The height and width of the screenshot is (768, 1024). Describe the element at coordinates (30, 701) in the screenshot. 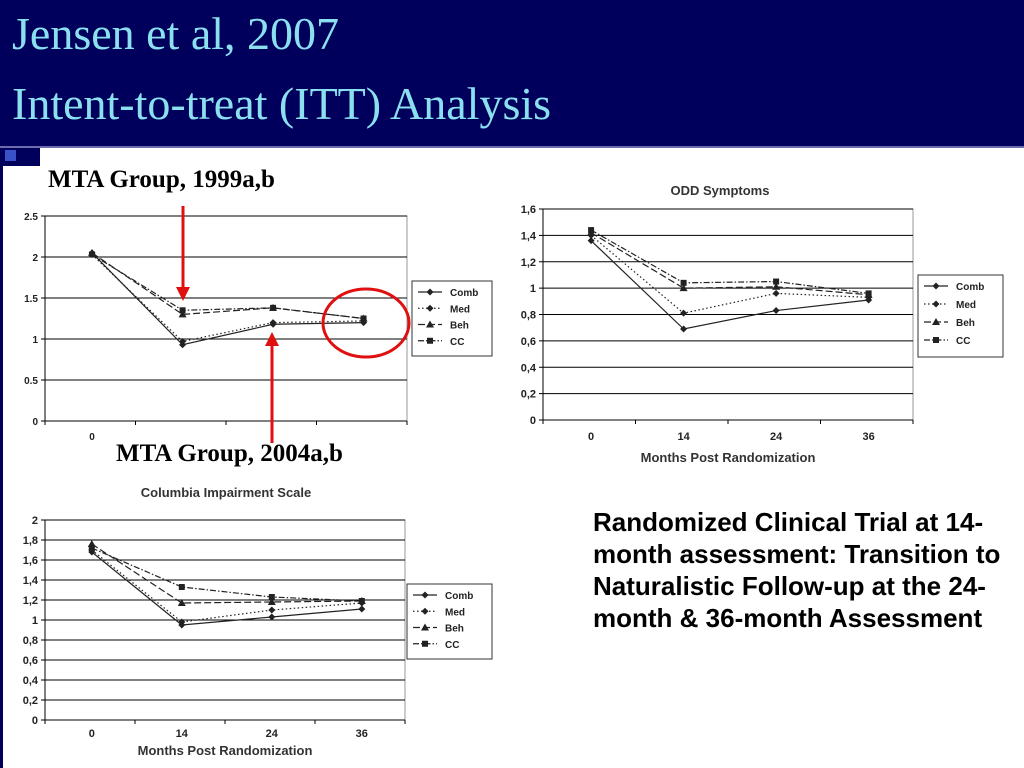

I see `chart-3-ytick-label: 0,2` at that location.